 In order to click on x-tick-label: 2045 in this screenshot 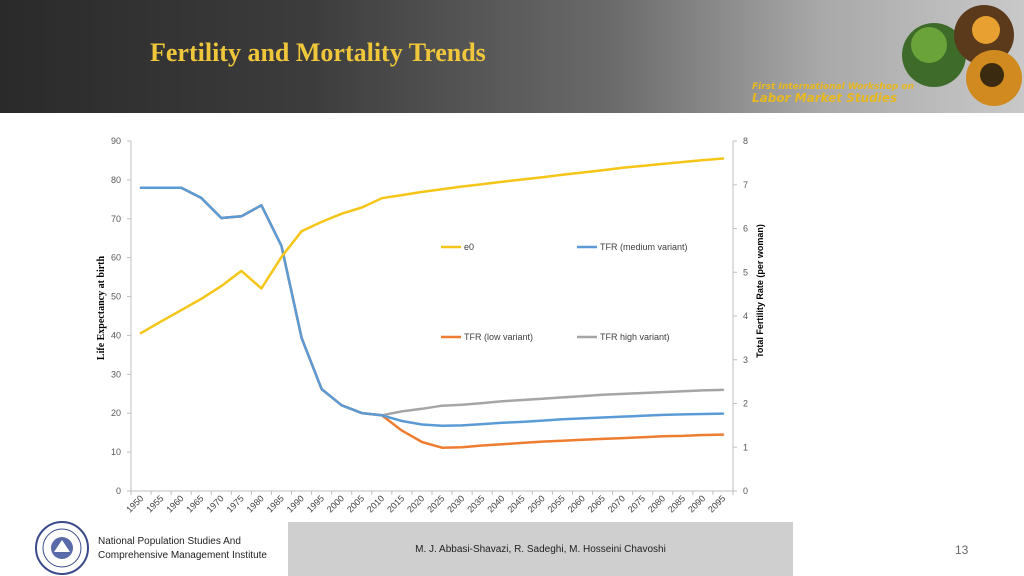, I will do `click(515, 503)`.